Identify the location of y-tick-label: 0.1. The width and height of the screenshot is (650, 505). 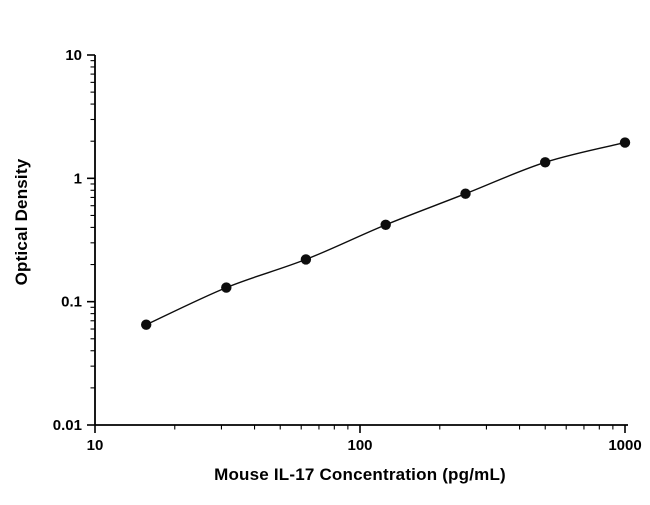
(71, 302).